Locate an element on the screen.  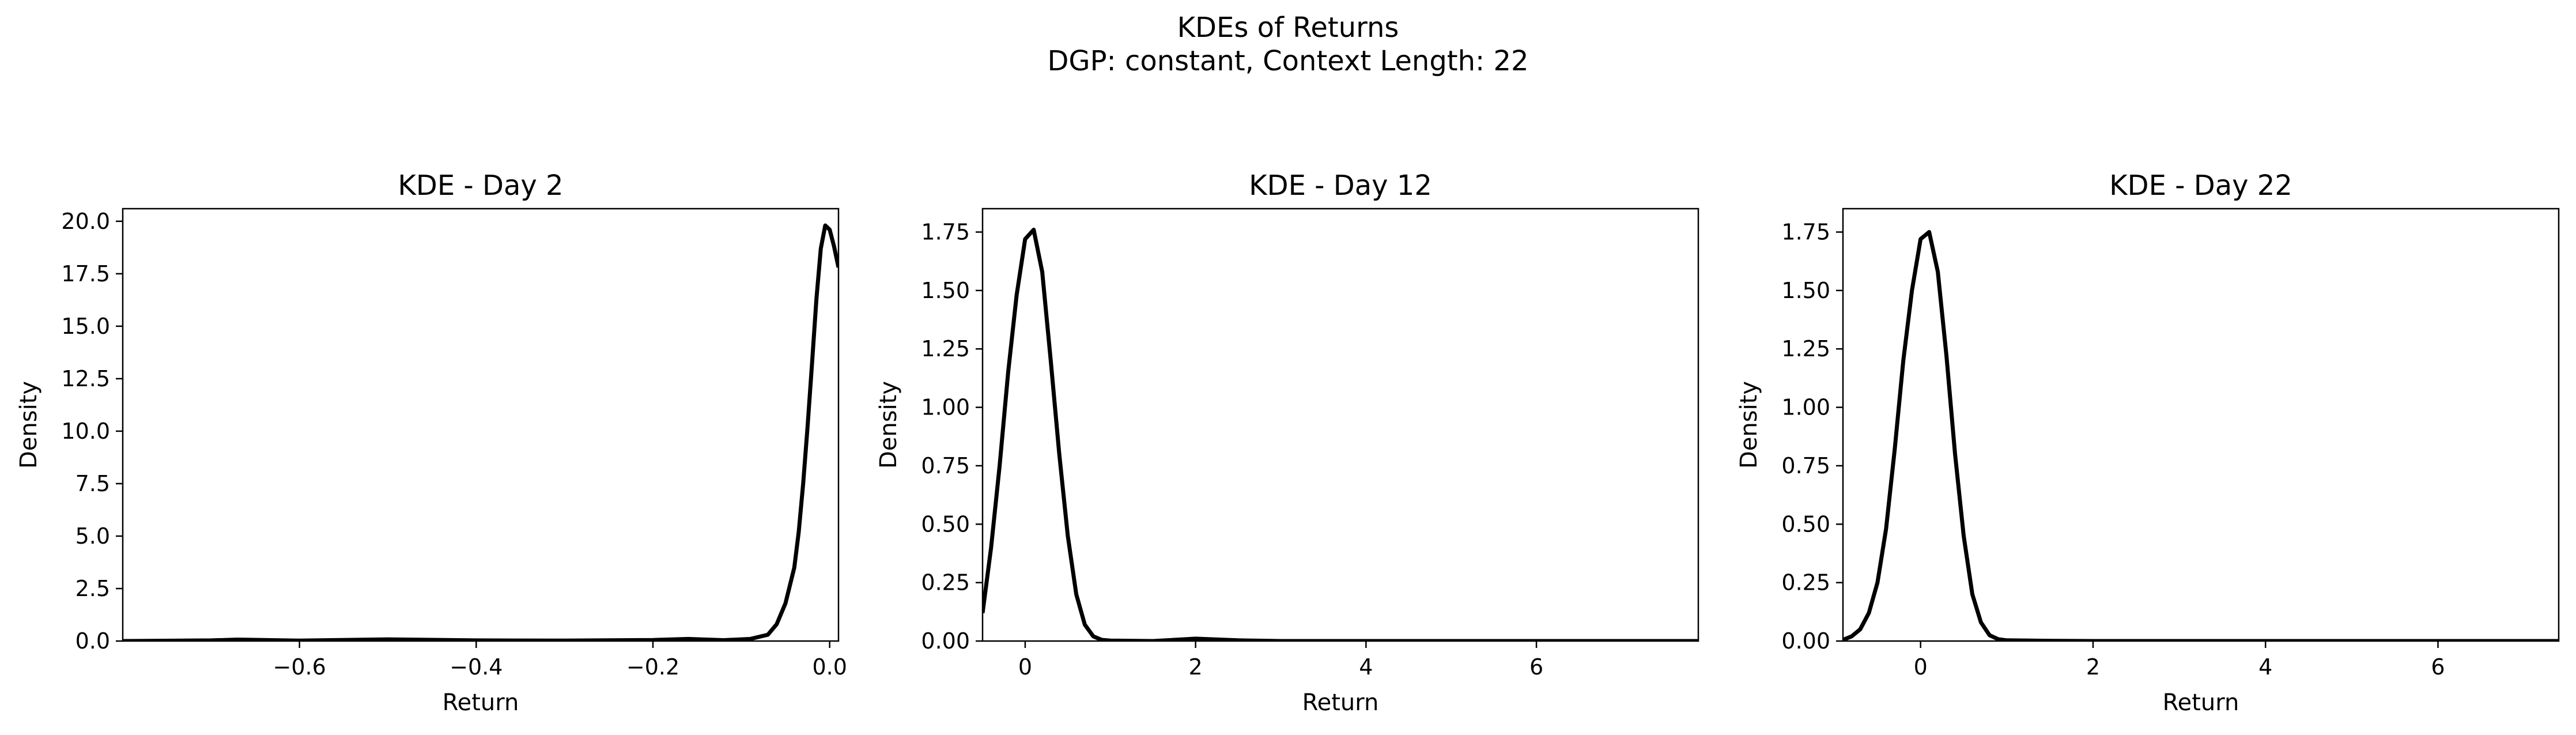
y-tick-label: 10.0 is located at coordinates (85, 431).